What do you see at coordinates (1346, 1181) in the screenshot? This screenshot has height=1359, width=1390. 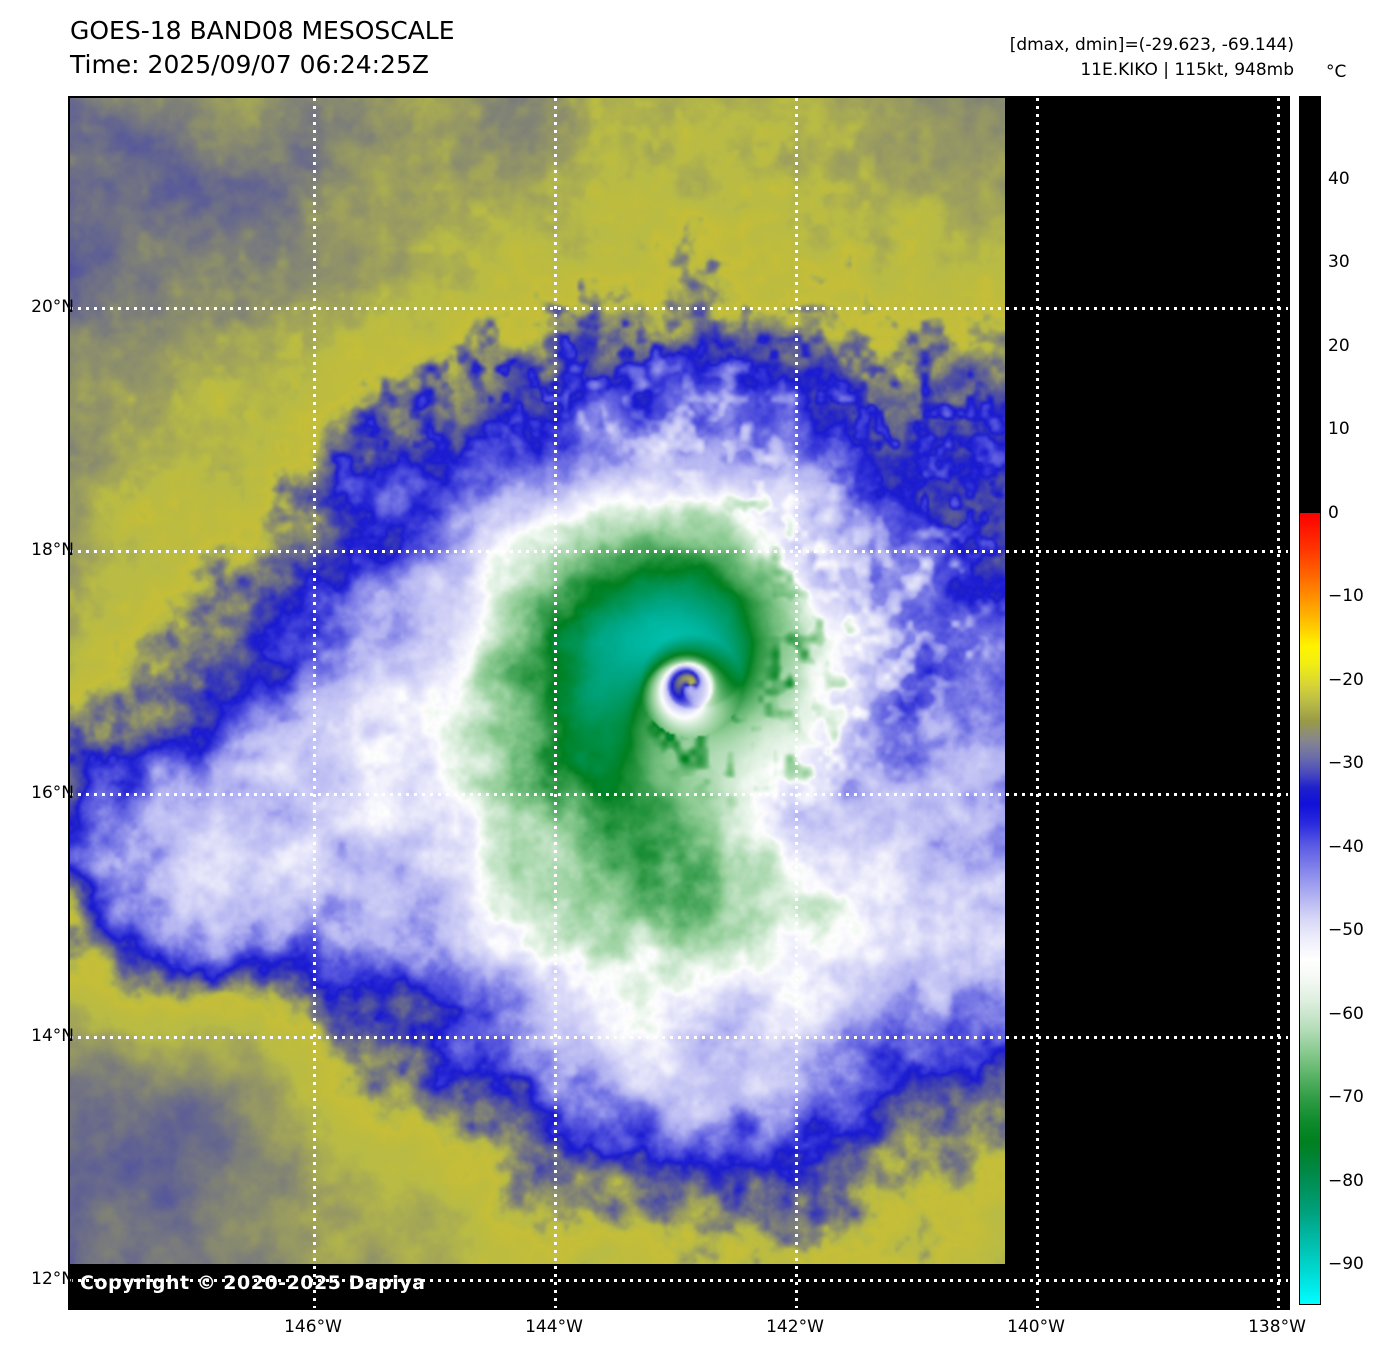 I see `colorbar-tick-12: −80` at bounding box center [1346, 1181].